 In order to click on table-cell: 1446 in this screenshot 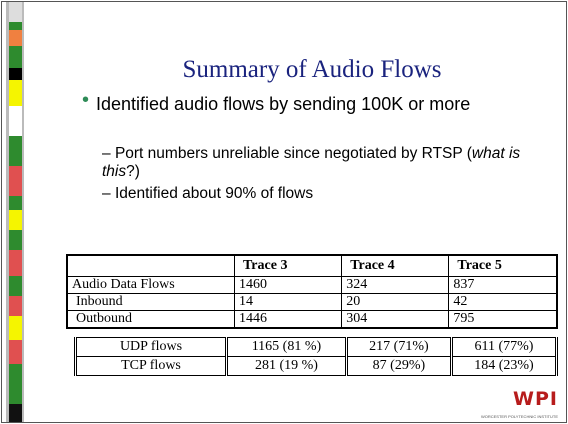, I will do `click(288, 319)`.